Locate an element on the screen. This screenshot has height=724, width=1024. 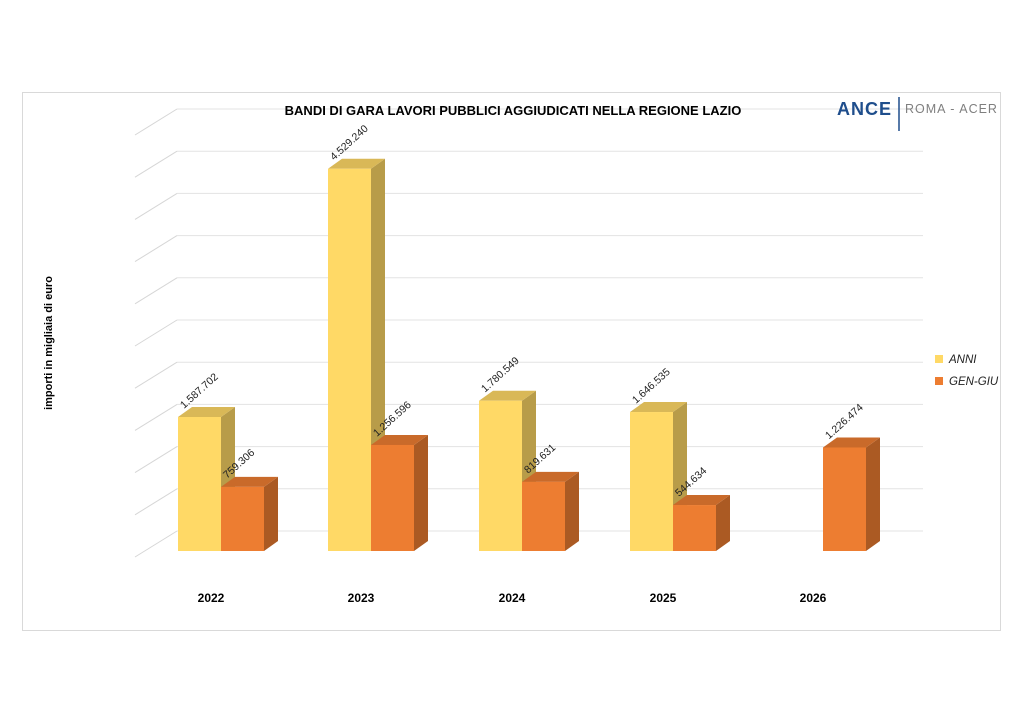
logo-roma-acer: ROMA - ACER is located at coordinates (951, 109).